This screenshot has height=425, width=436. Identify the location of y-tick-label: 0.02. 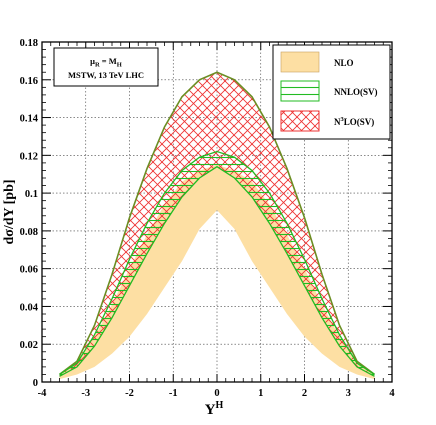
(29, 345).